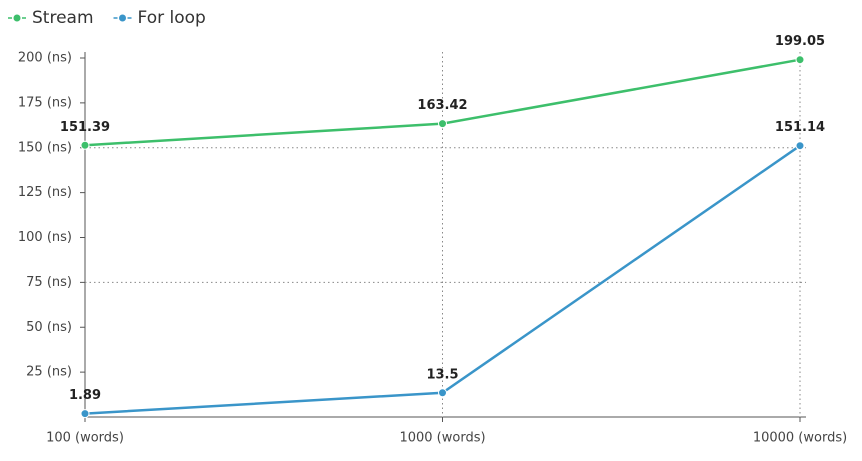  I want to click on x-tick-label: 10000 (words), so click(800, 438).